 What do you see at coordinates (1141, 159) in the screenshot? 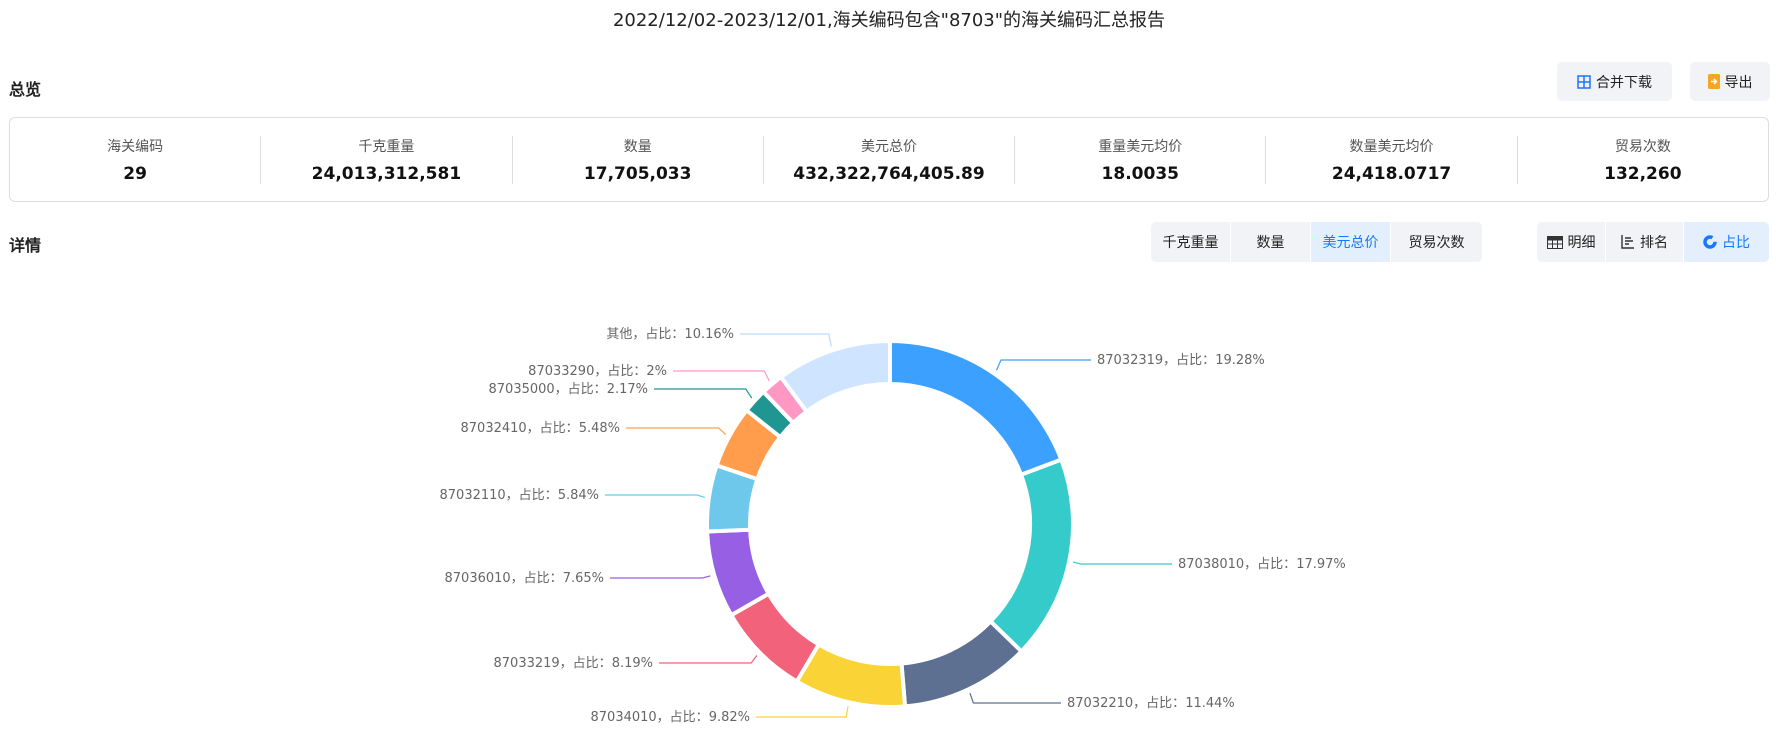
I see `stat-4: 重量美元均价 18.0035` at bounding box center [1141, 159].